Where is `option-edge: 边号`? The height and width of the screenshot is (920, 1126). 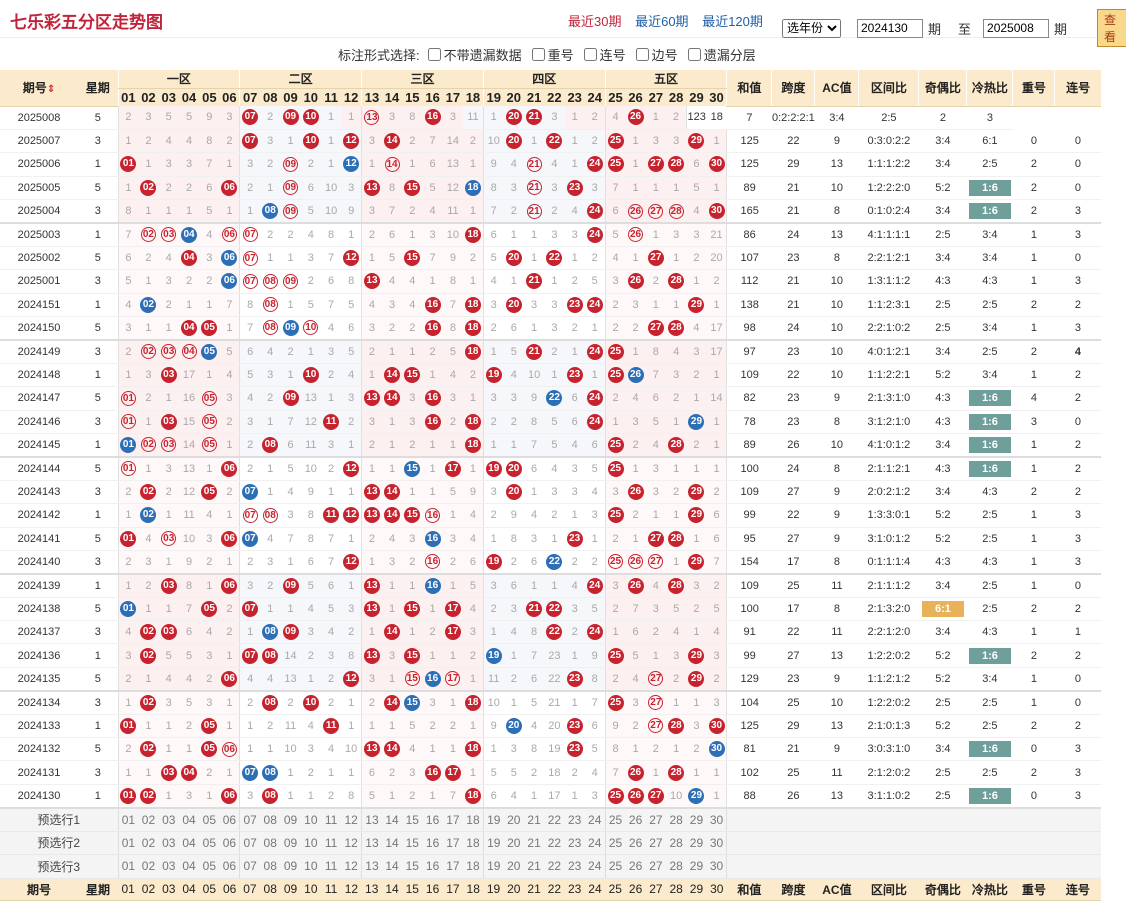
option-edge: 边号 is located at coordinates (656, 54).